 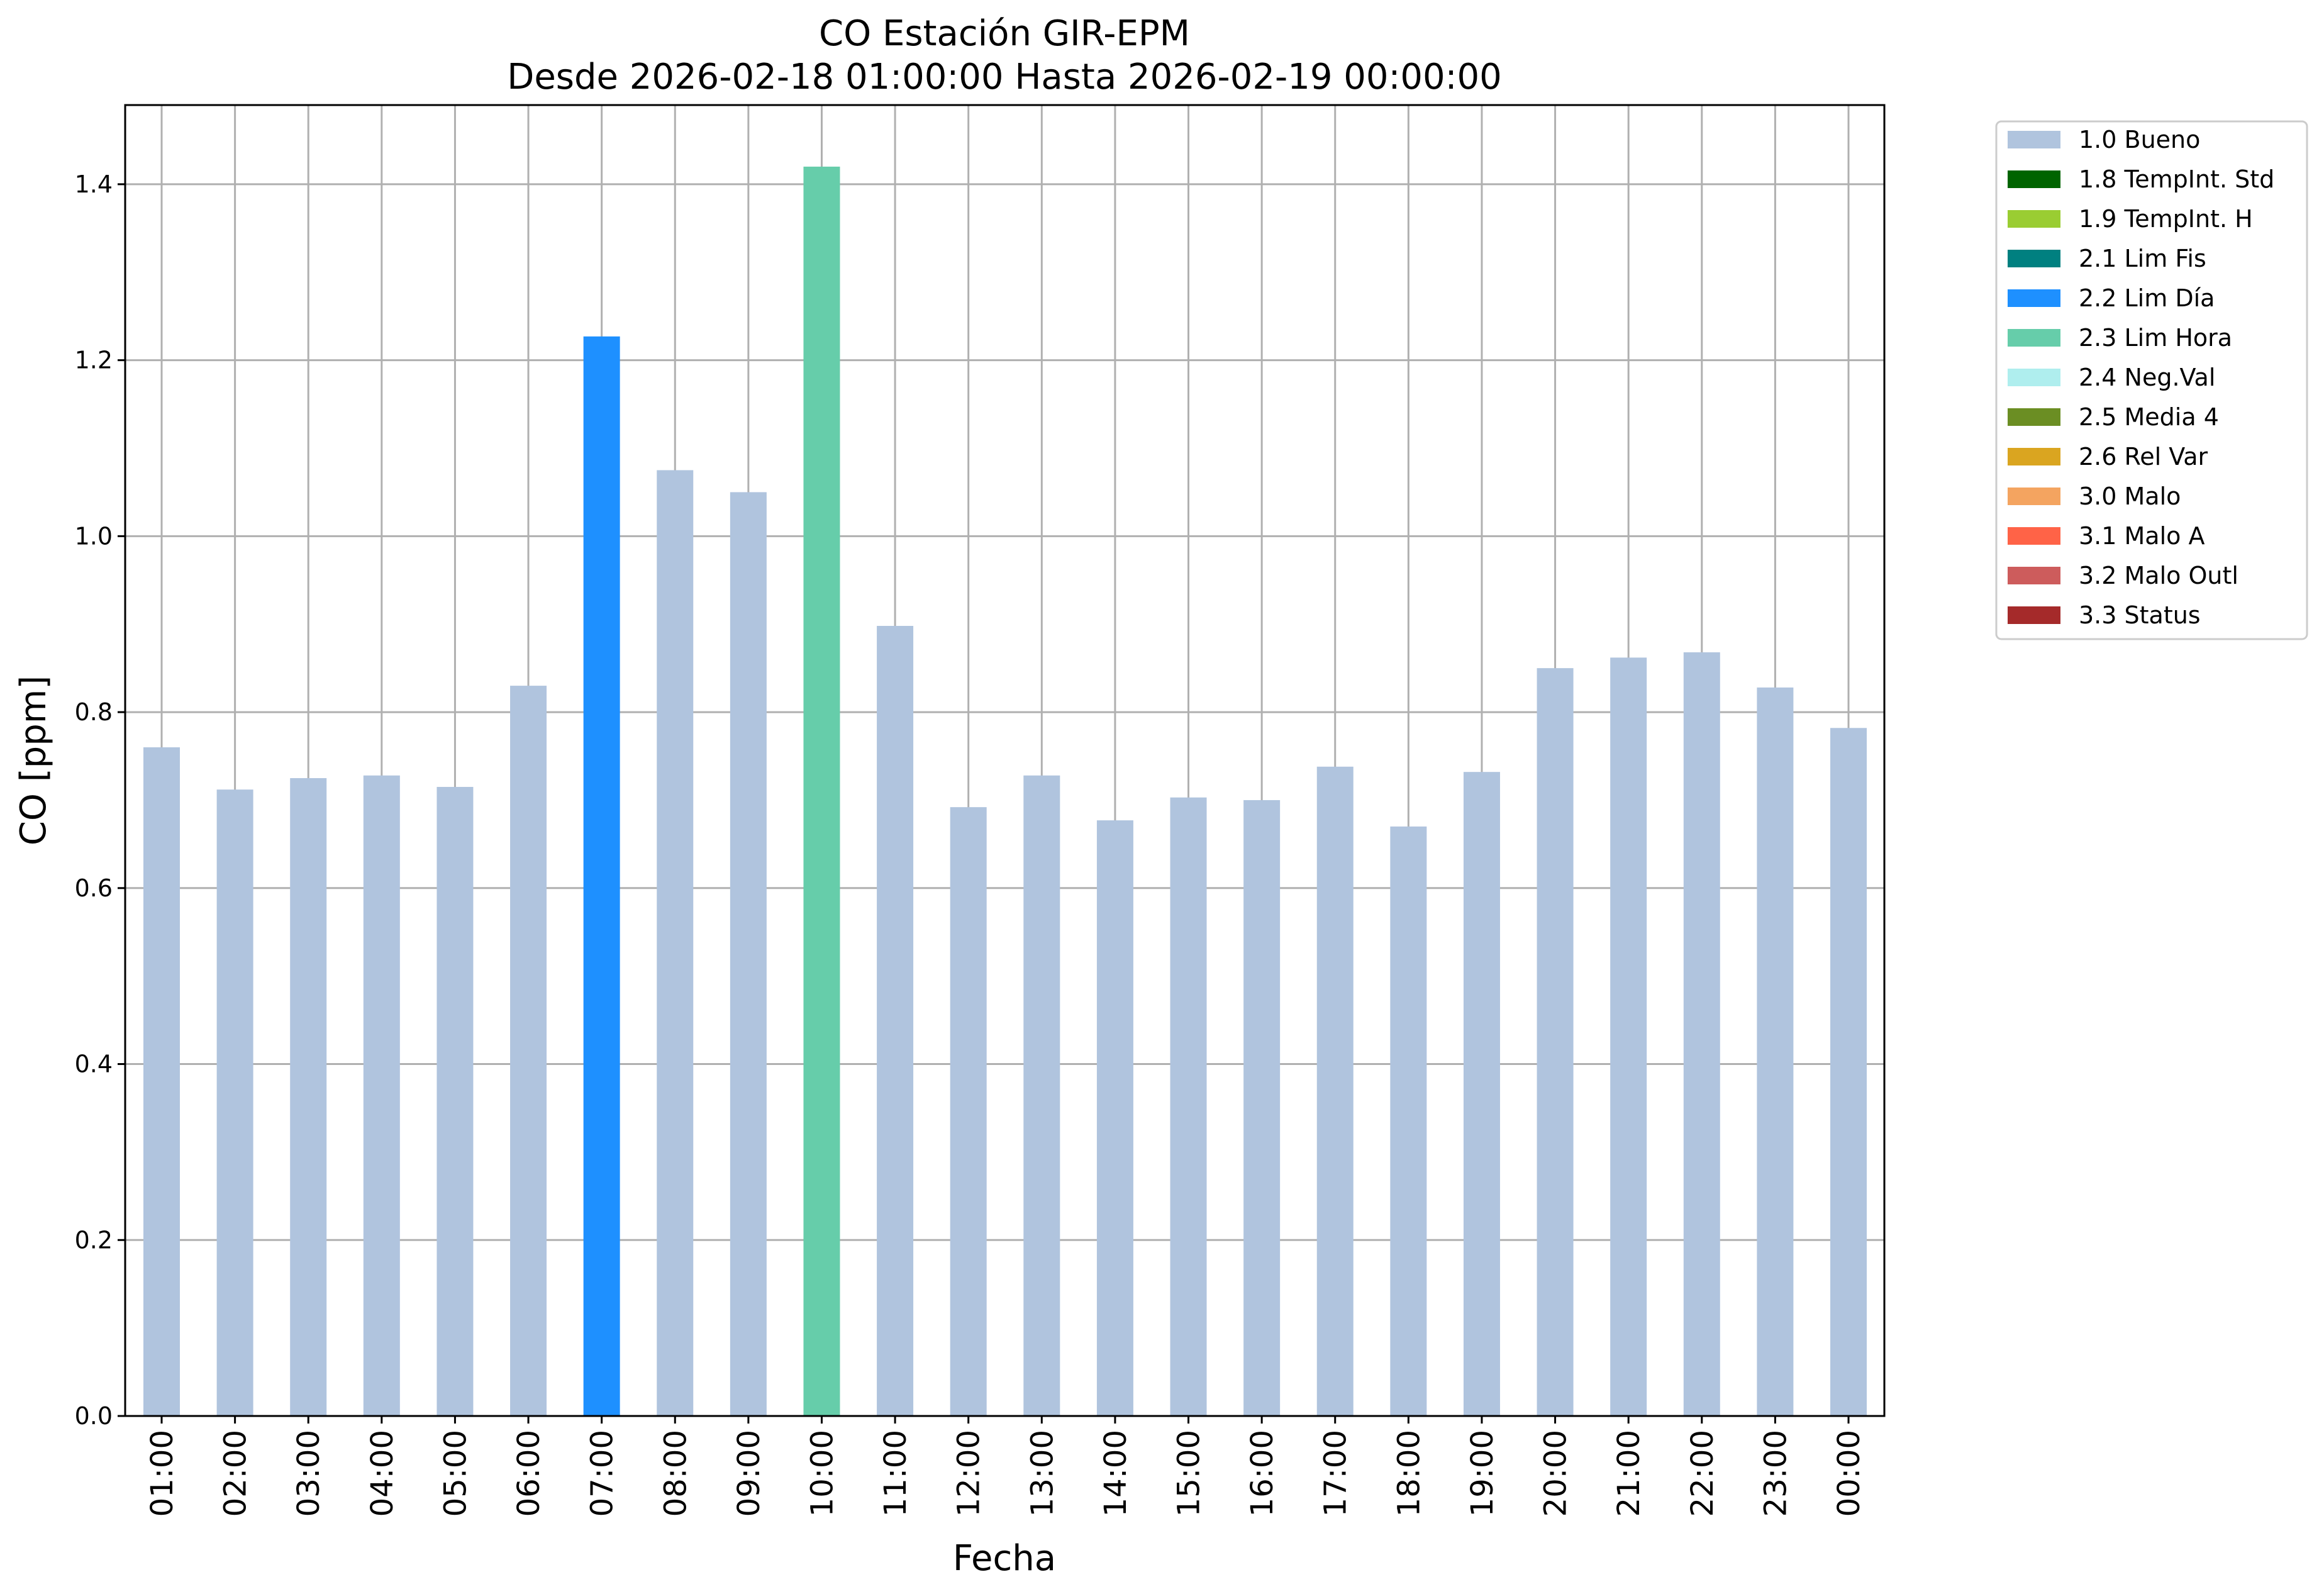 I want to click on x-tick-label: 09:00, so click(x=749, y=1473).